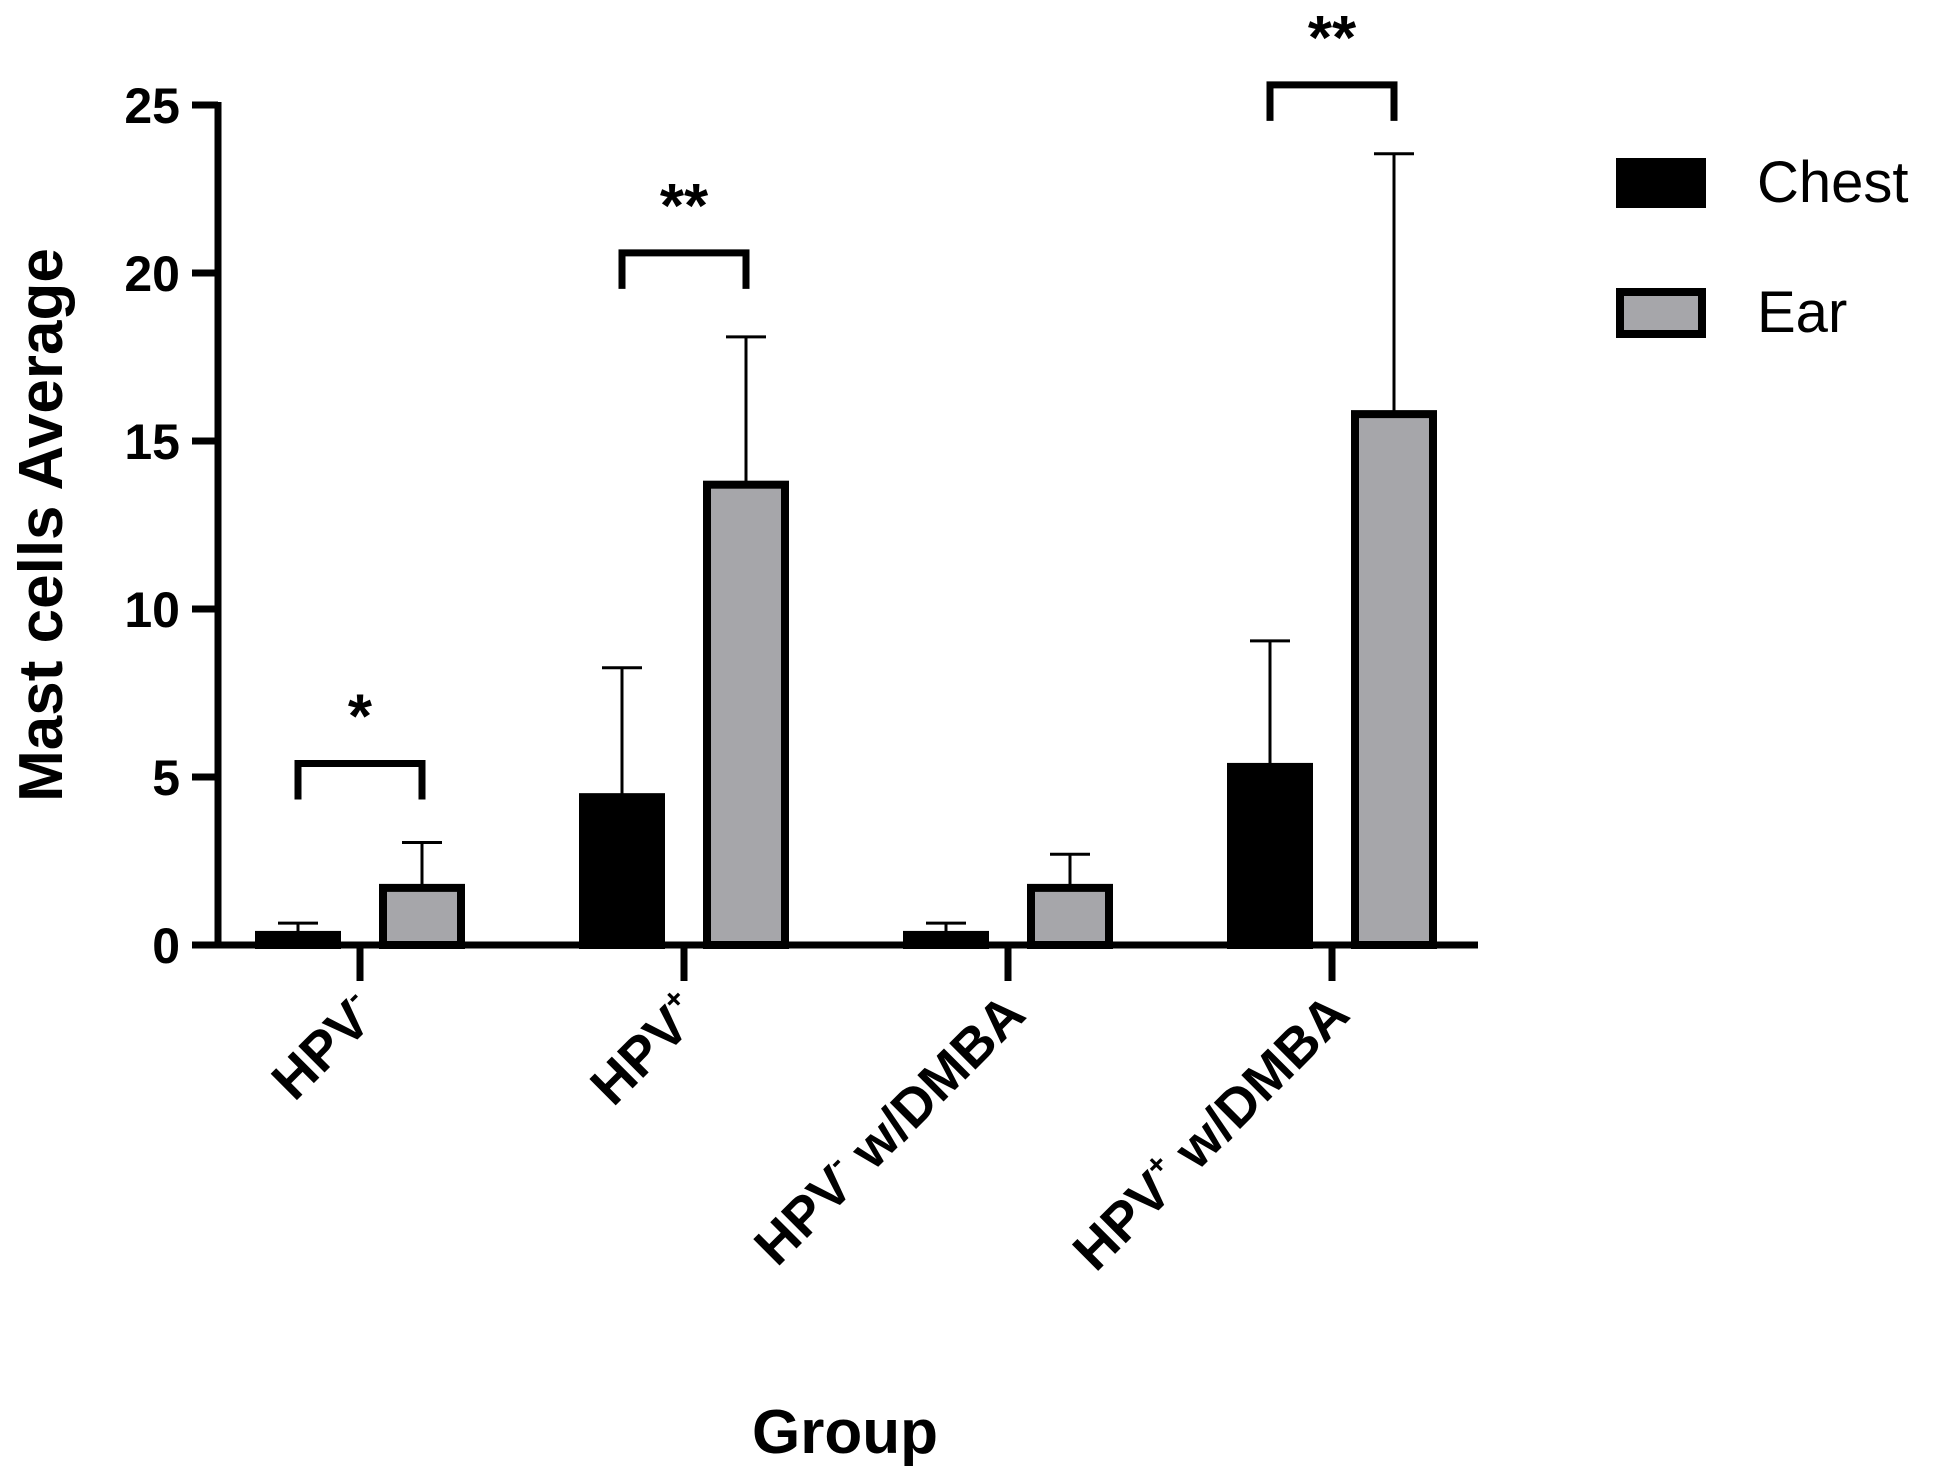 The width and height of the screenshot is (1938, 1477). I want to click on y-tick-label: 20, so click(152, 274).